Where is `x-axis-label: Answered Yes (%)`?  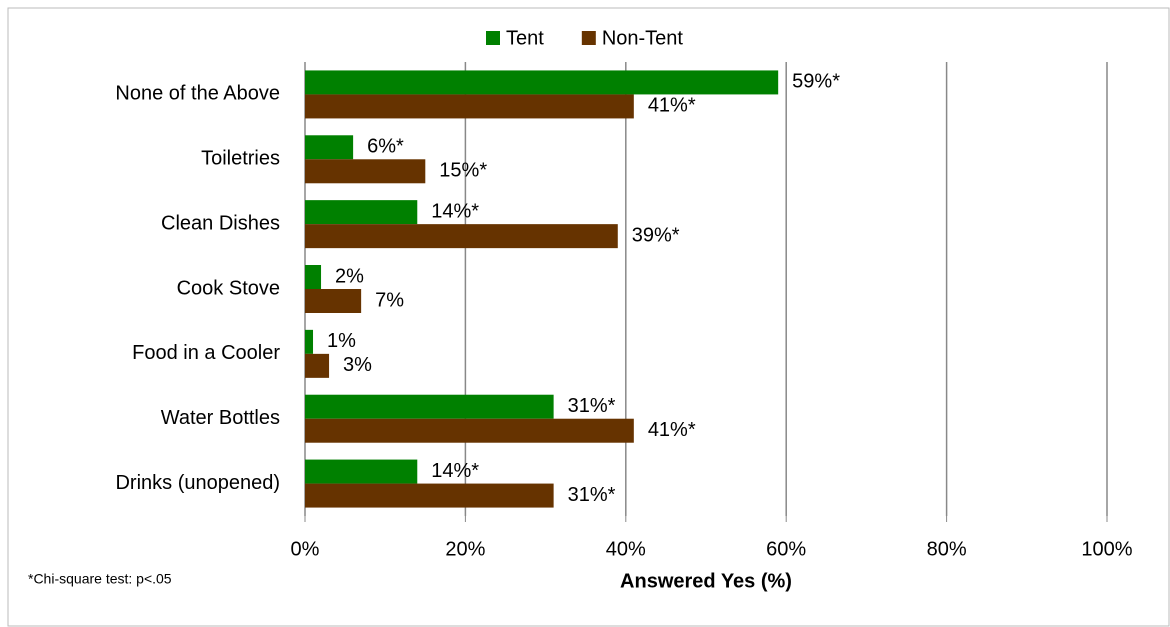
x-axis-label: Answered Yes (%) is located at coordinates (706, 581).